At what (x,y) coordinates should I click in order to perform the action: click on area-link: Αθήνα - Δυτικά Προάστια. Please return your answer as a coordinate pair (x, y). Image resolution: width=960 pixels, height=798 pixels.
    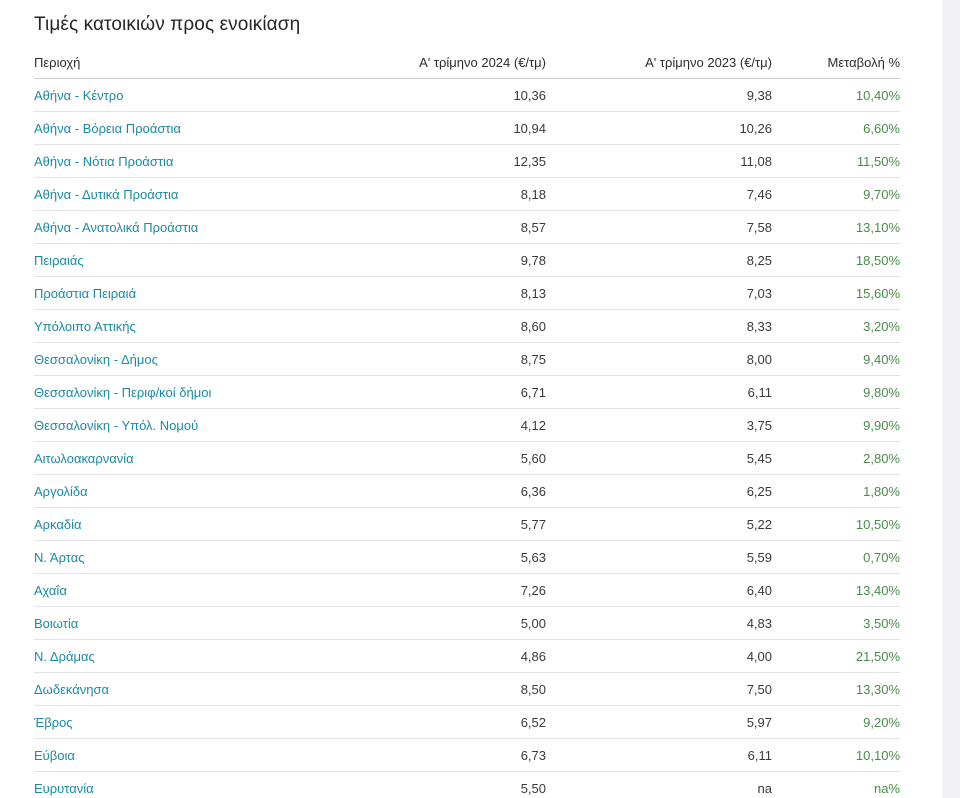
    Looking at the image, I should click on (179, 194).